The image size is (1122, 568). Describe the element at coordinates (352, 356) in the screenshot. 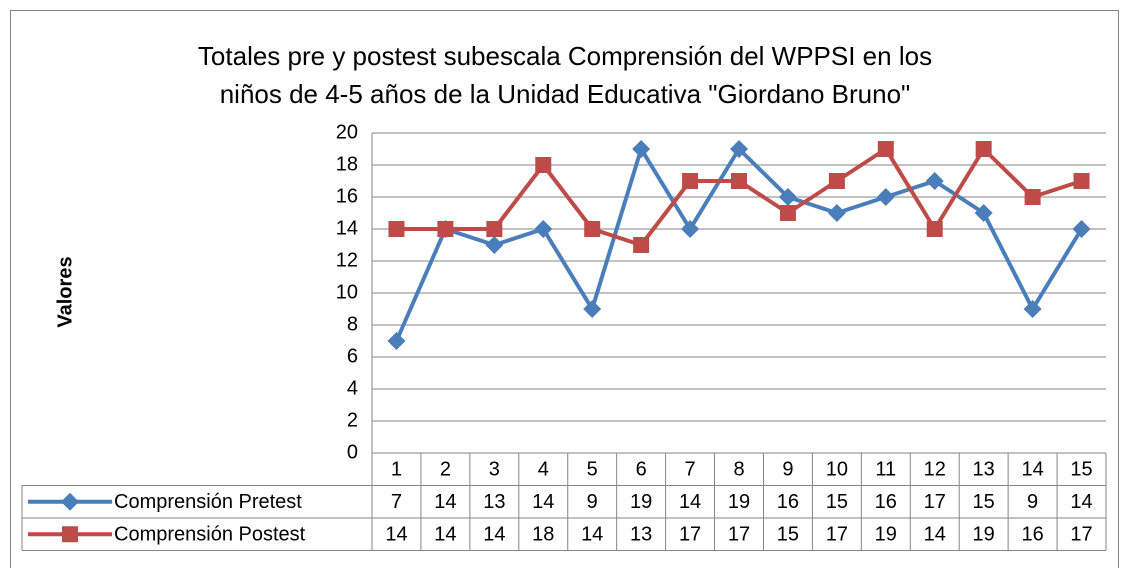

I see `y-tick-label: 6` at that location.